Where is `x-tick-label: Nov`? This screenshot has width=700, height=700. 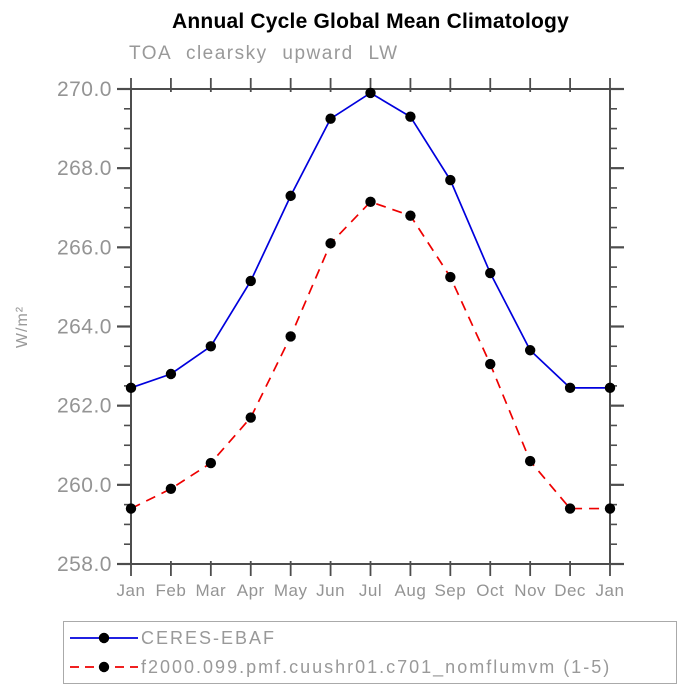
x-tick-label: Nov is located at coordinates (530, 590).